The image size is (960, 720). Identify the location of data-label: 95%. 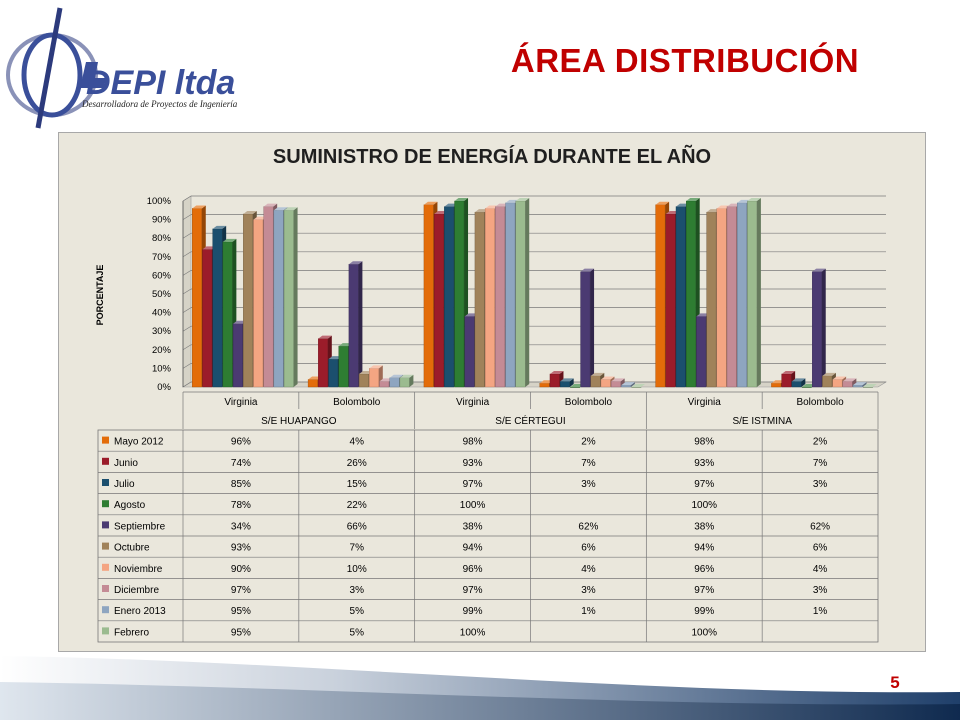
(241, 611).